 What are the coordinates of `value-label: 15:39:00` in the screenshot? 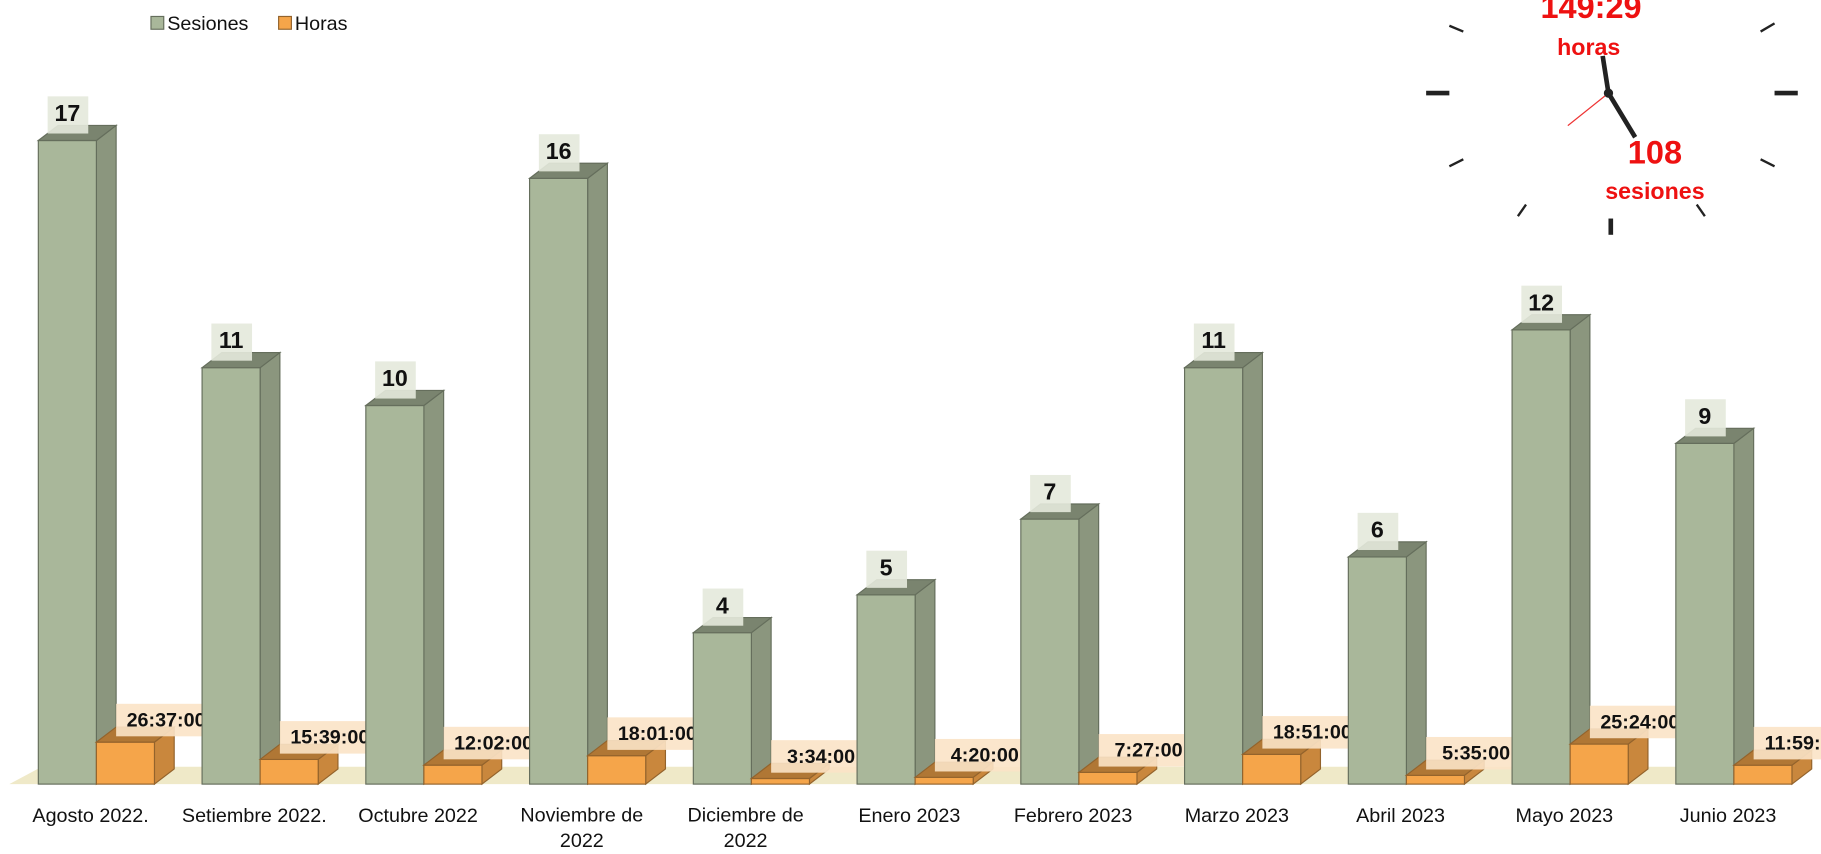 It's located at (329, 738).